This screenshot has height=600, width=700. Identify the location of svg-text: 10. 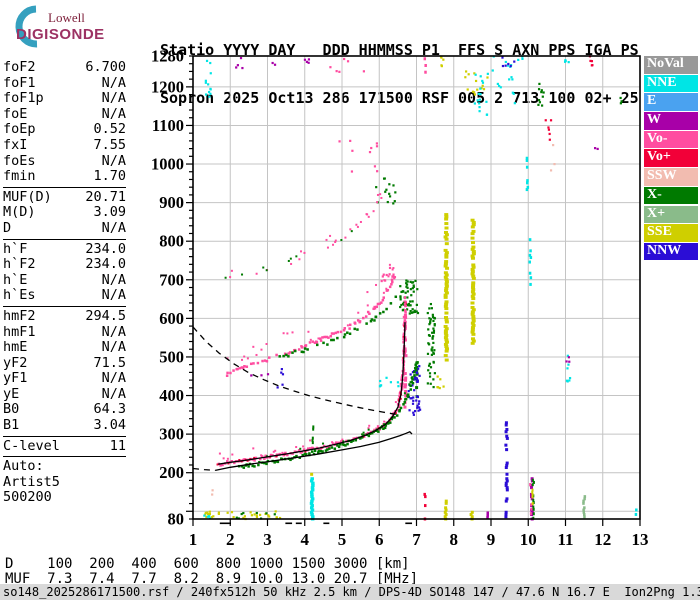
(528, 539).